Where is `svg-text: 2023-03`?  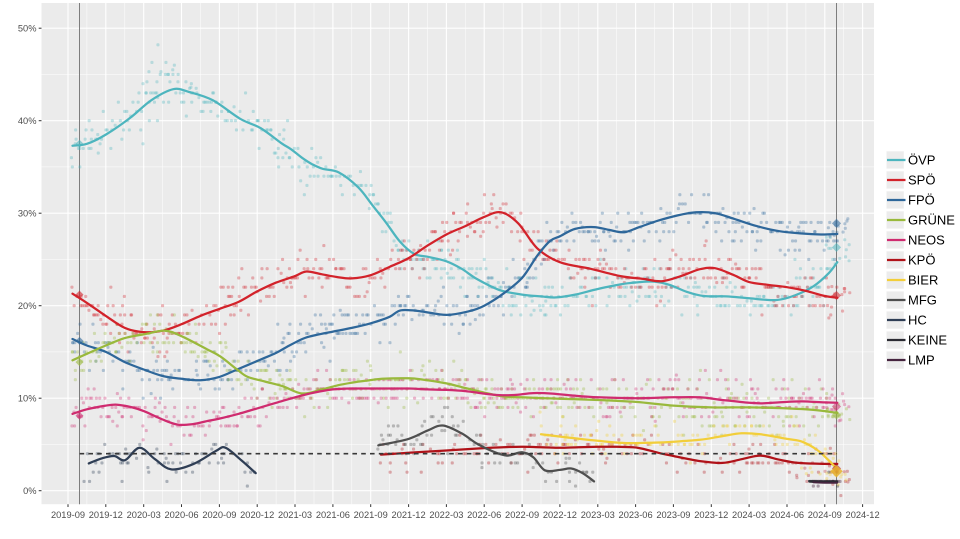
svg-text: 2023-03 is located at coordinates (598, 515).